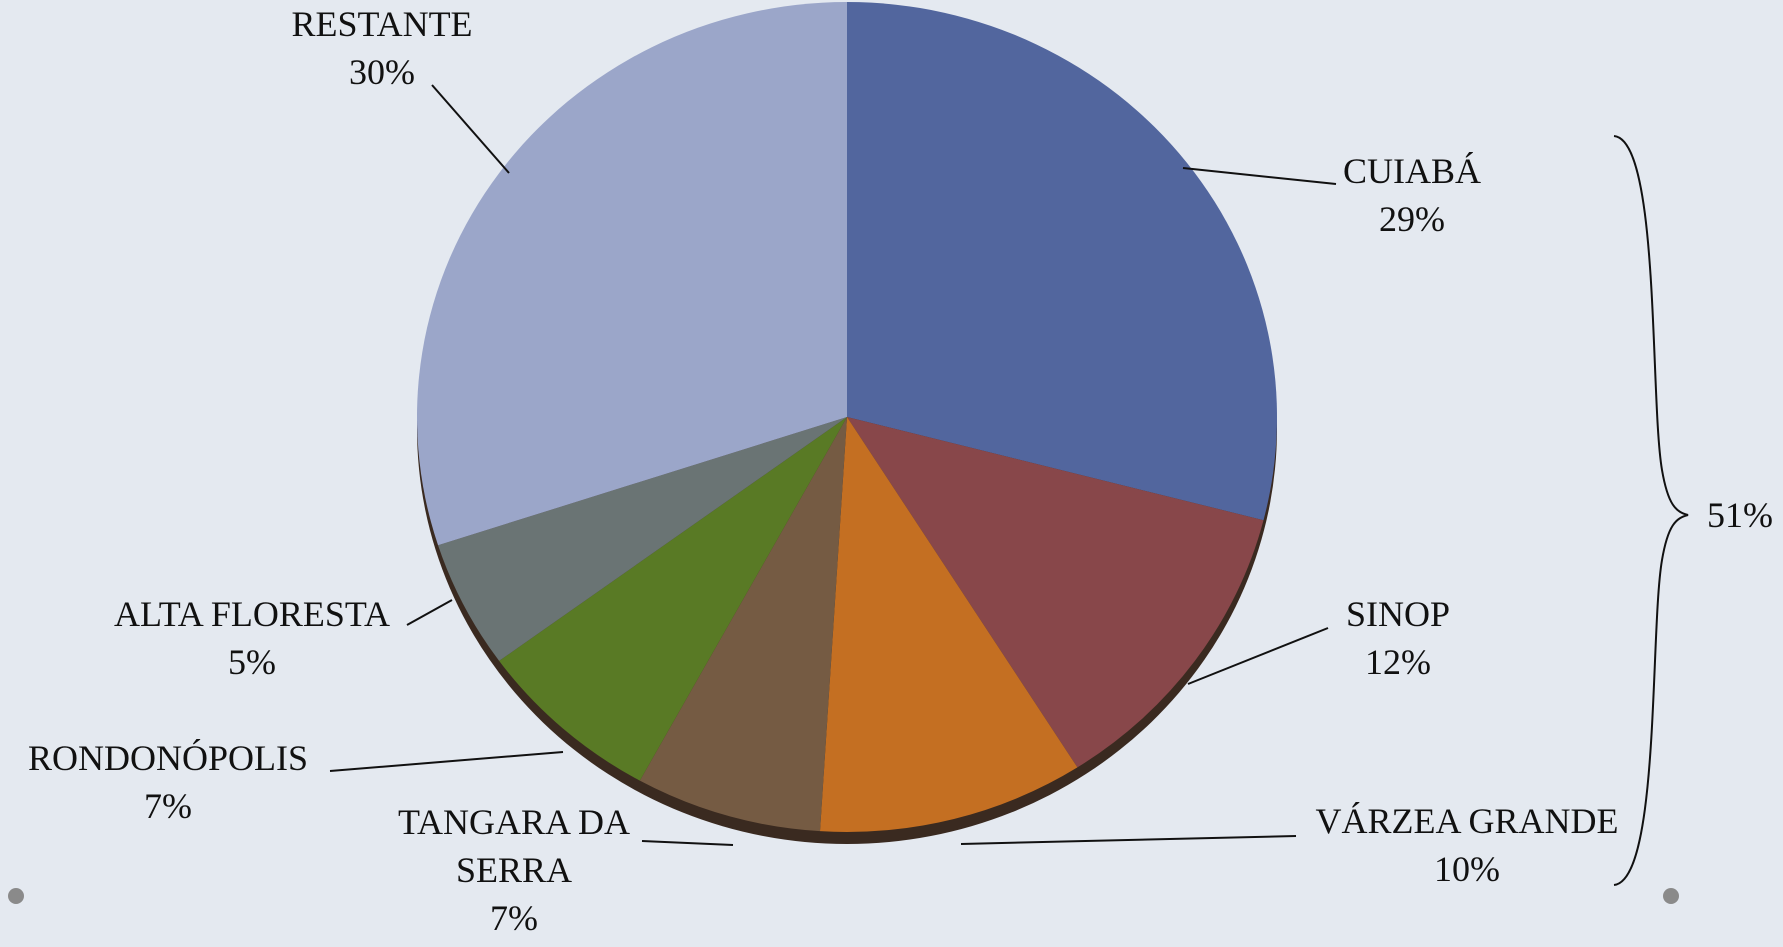 This screenshot has width=1783, height=947. I want to click on slice-label: SINOP 12%, so click(1398, 638).